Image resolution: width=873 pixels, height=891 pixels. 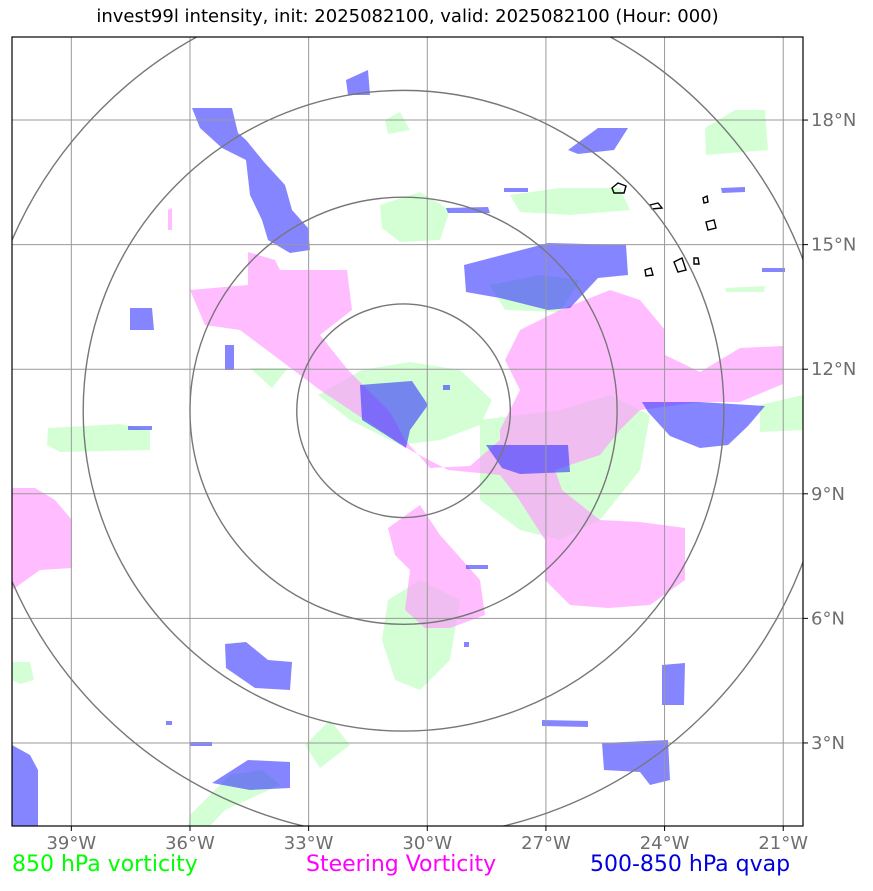 I want to click on lat-tick-label: 9°N, so click(x=828, y=494).